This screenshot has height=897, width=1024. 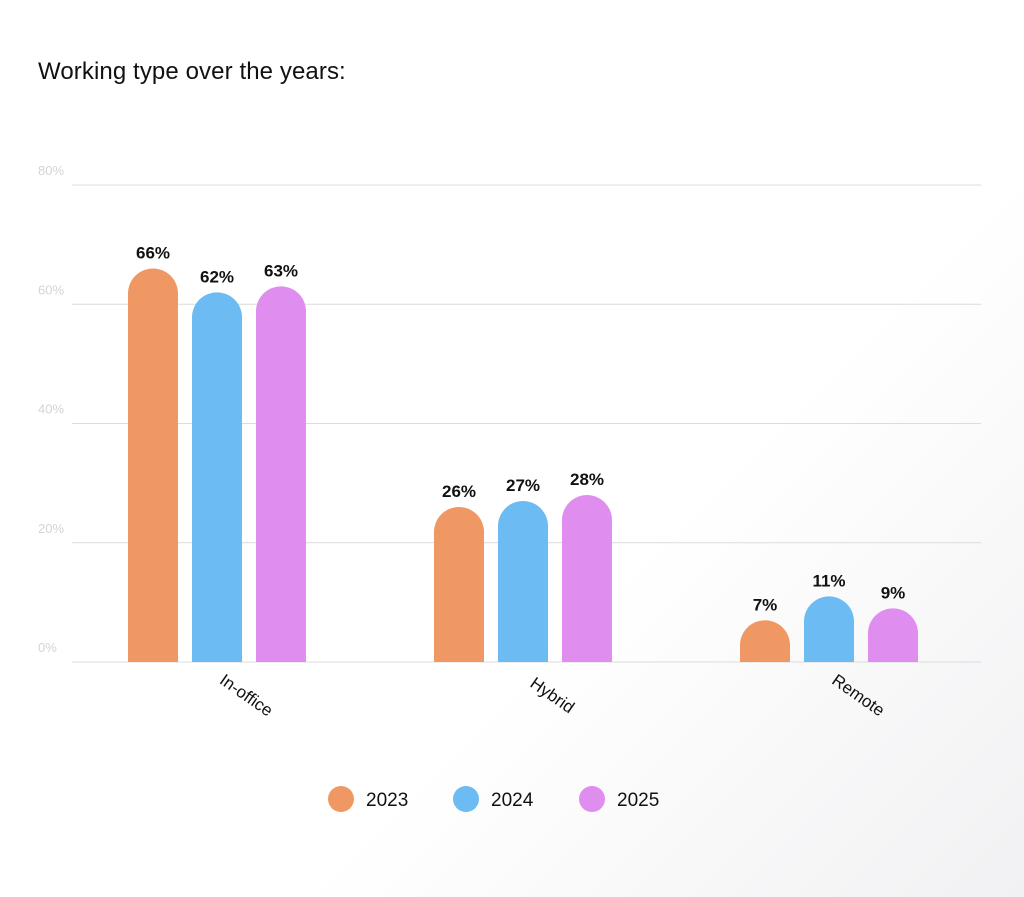 What do you see at coordinates (281, 474) in the screenshot?
I see `bar-in-office-2025` at bounding box center [281, 474].